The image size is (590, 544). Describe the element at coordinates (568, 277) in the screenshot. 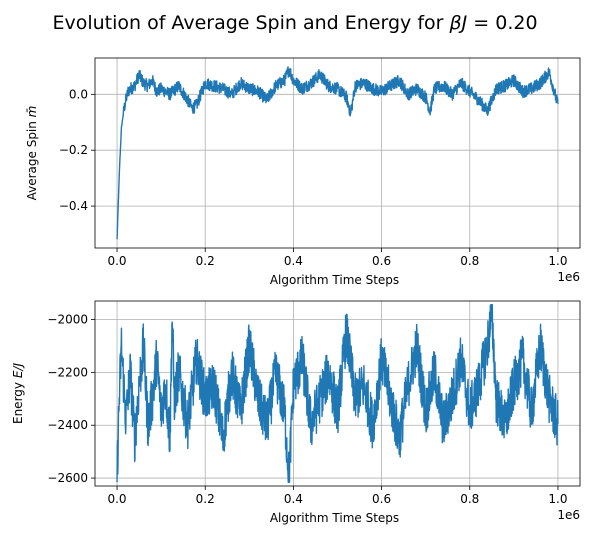

I see `spin-x-offset-label: 1e6` at that location.